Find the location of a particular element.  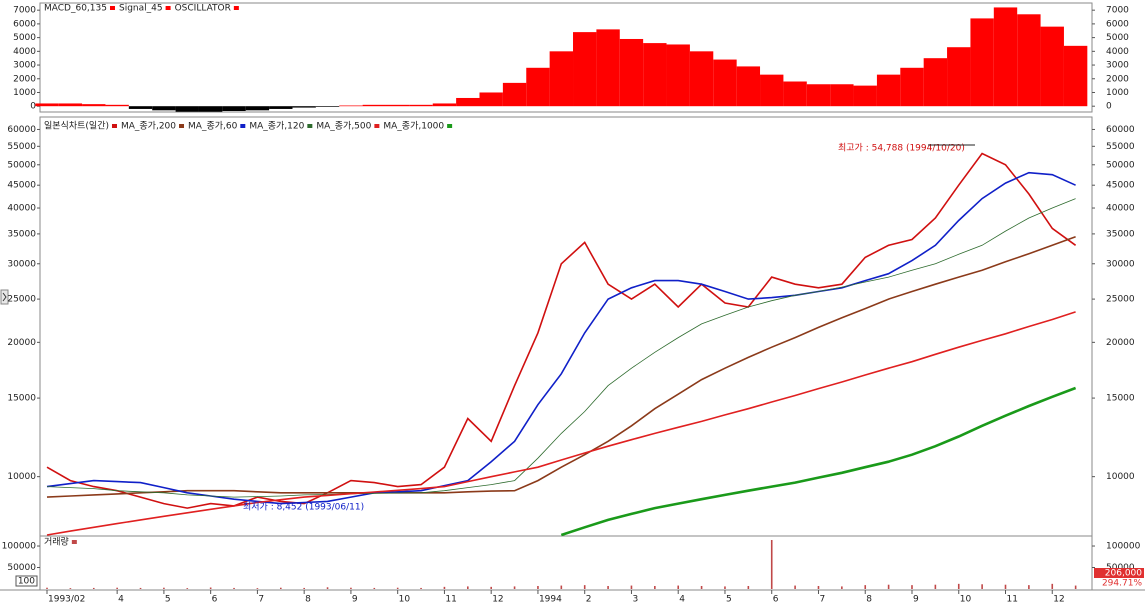

y-tick-label: 3000 is located at coordinates (24, 66).